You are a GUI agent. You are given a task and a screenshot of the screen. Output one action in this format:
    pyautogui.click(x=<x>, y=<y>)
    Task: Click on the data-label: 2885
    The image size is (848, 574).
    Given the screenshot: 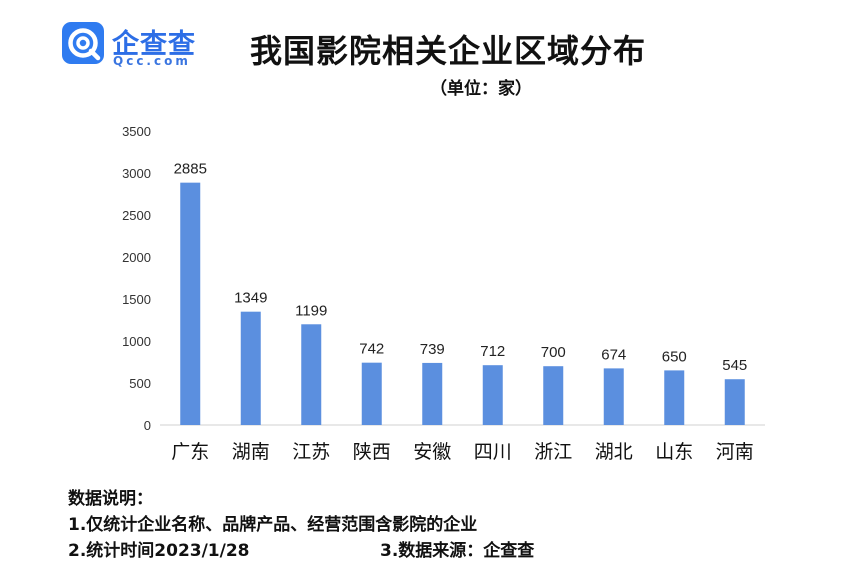 What is the action you would take?
    pyautogui.click(x=190, y=169)
    